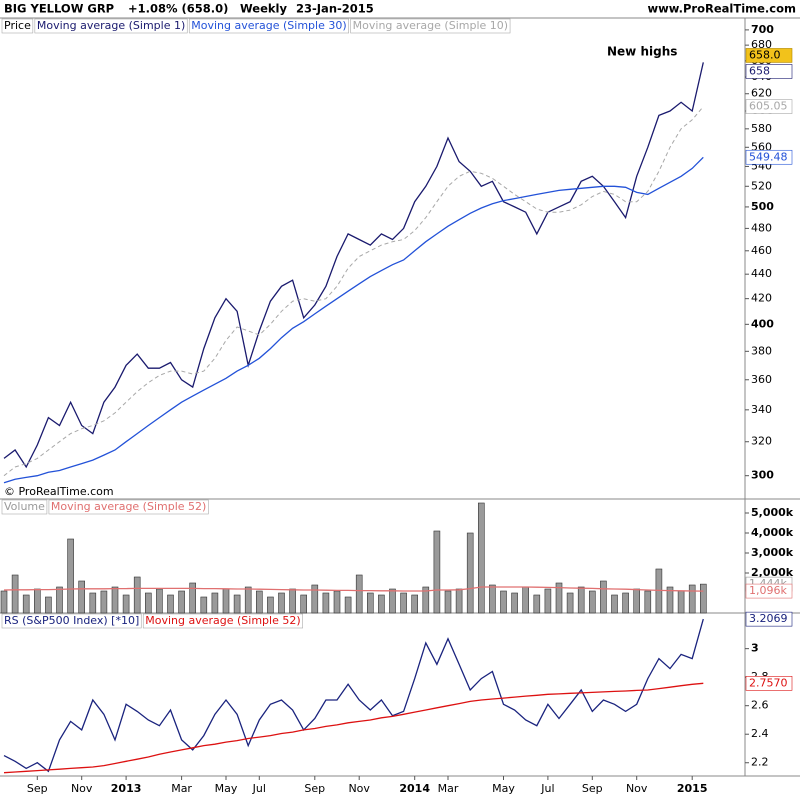 The height and width of the screenshot is (800, 800). I want to click on value-badge-text: 549.48, so click(768, 156).